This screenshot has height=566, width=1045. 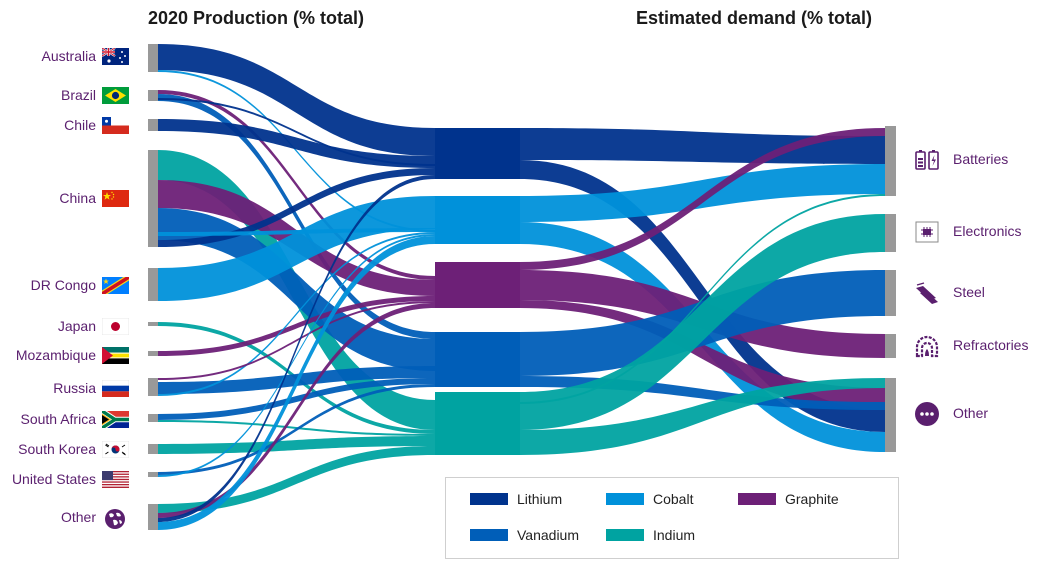 I want to click on flow-brazil-to-graphite, so click(x=296, y=185).